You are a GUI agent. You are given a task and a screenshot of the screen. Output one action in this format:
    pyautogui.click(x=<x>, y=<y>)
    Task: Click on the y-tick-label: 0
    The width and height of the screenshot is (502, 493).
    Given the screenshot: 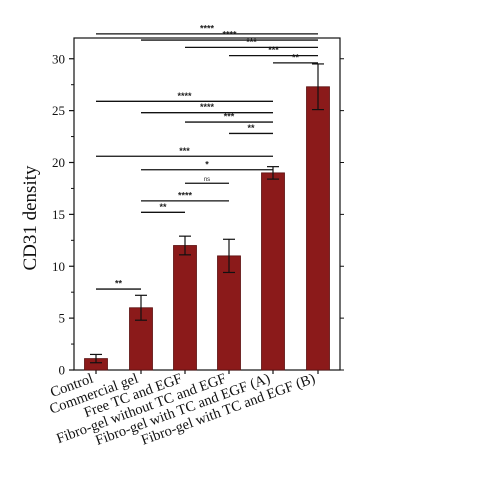 What is the action you would take?
    pyautogui.click(x=62, y=370)
    